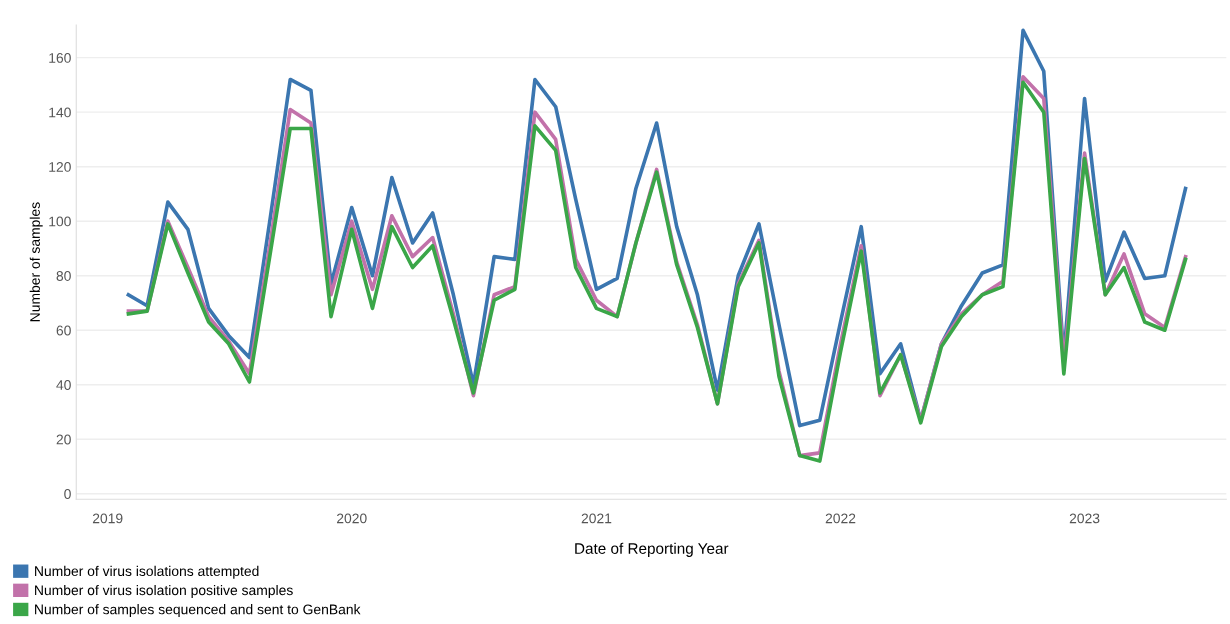  What do you see at coordinates (67, 494) in the screenshot?
I see `y-tick-label: 0` at bounding box center [67, 494].